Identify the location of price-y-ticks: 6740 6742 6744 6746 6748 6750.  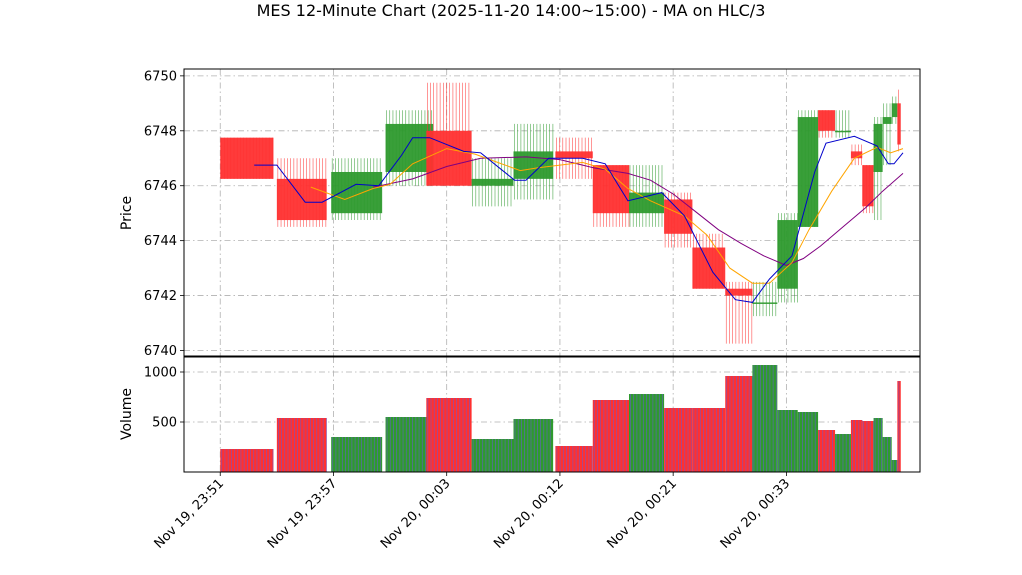
(164, 214).